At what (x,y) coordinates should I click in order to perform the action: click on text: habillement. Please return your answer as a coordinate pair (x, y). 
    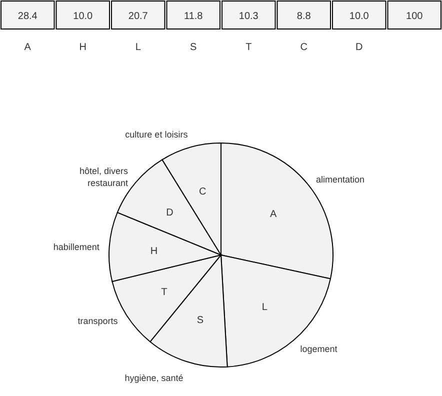
    Looking at the image, I should click on (76, 247).